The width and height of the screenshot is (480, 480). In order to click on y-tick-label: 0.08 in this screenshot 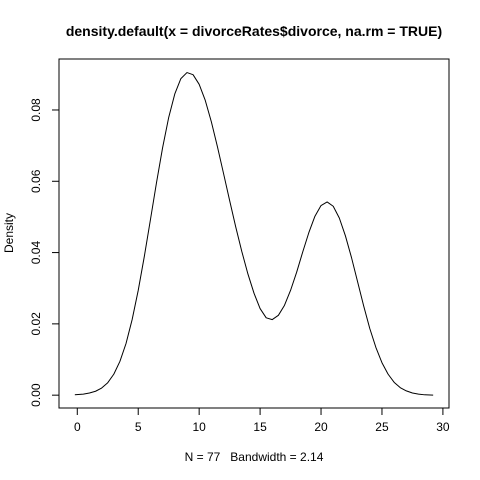, I will do `click(36, 110)`.